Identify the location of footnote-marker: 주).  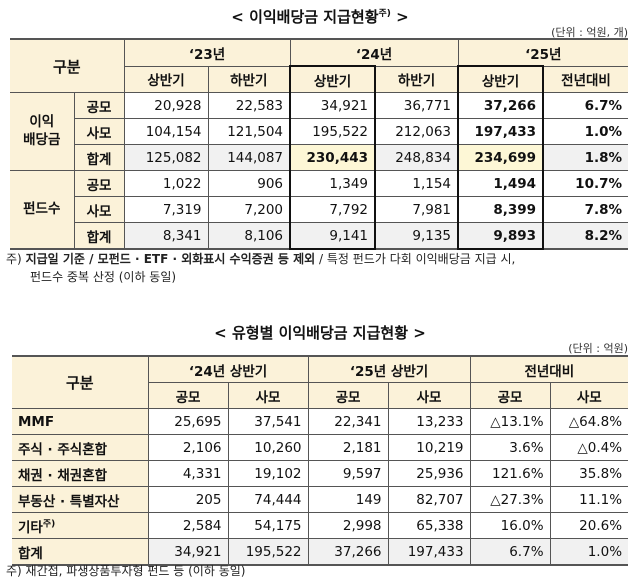
(49, 524).